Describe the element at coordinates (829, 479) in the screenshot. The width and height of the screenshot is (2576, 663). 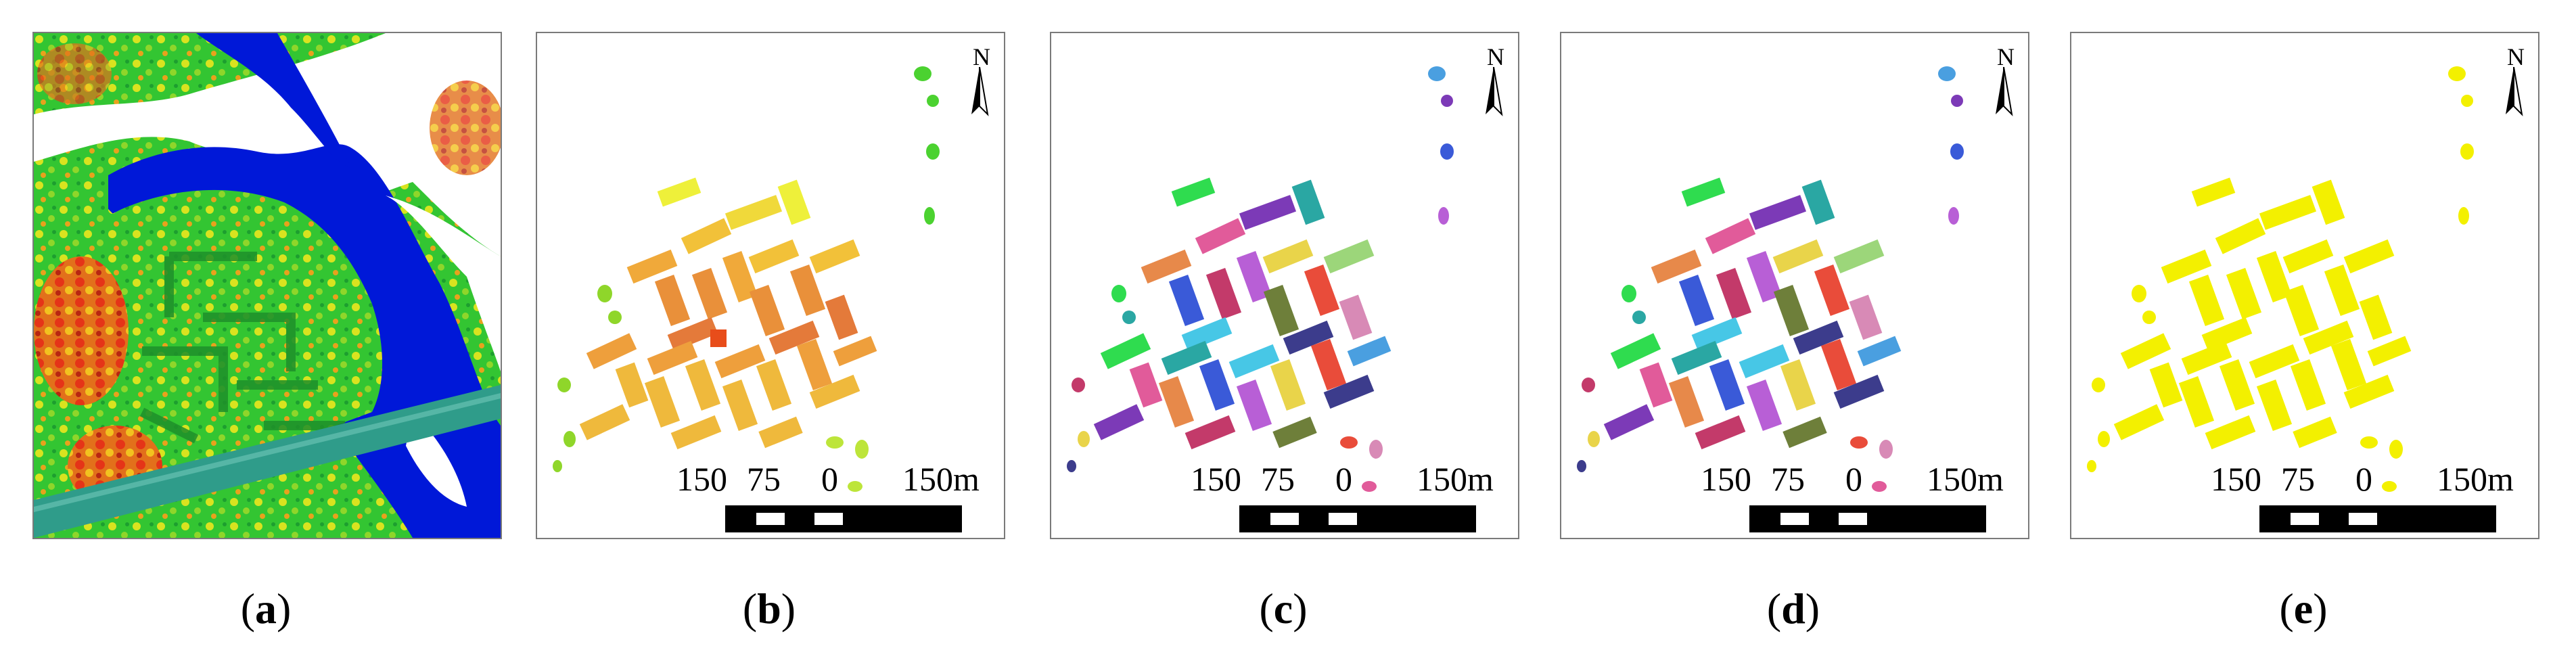
I see `scale-label-0: 0` at that location.